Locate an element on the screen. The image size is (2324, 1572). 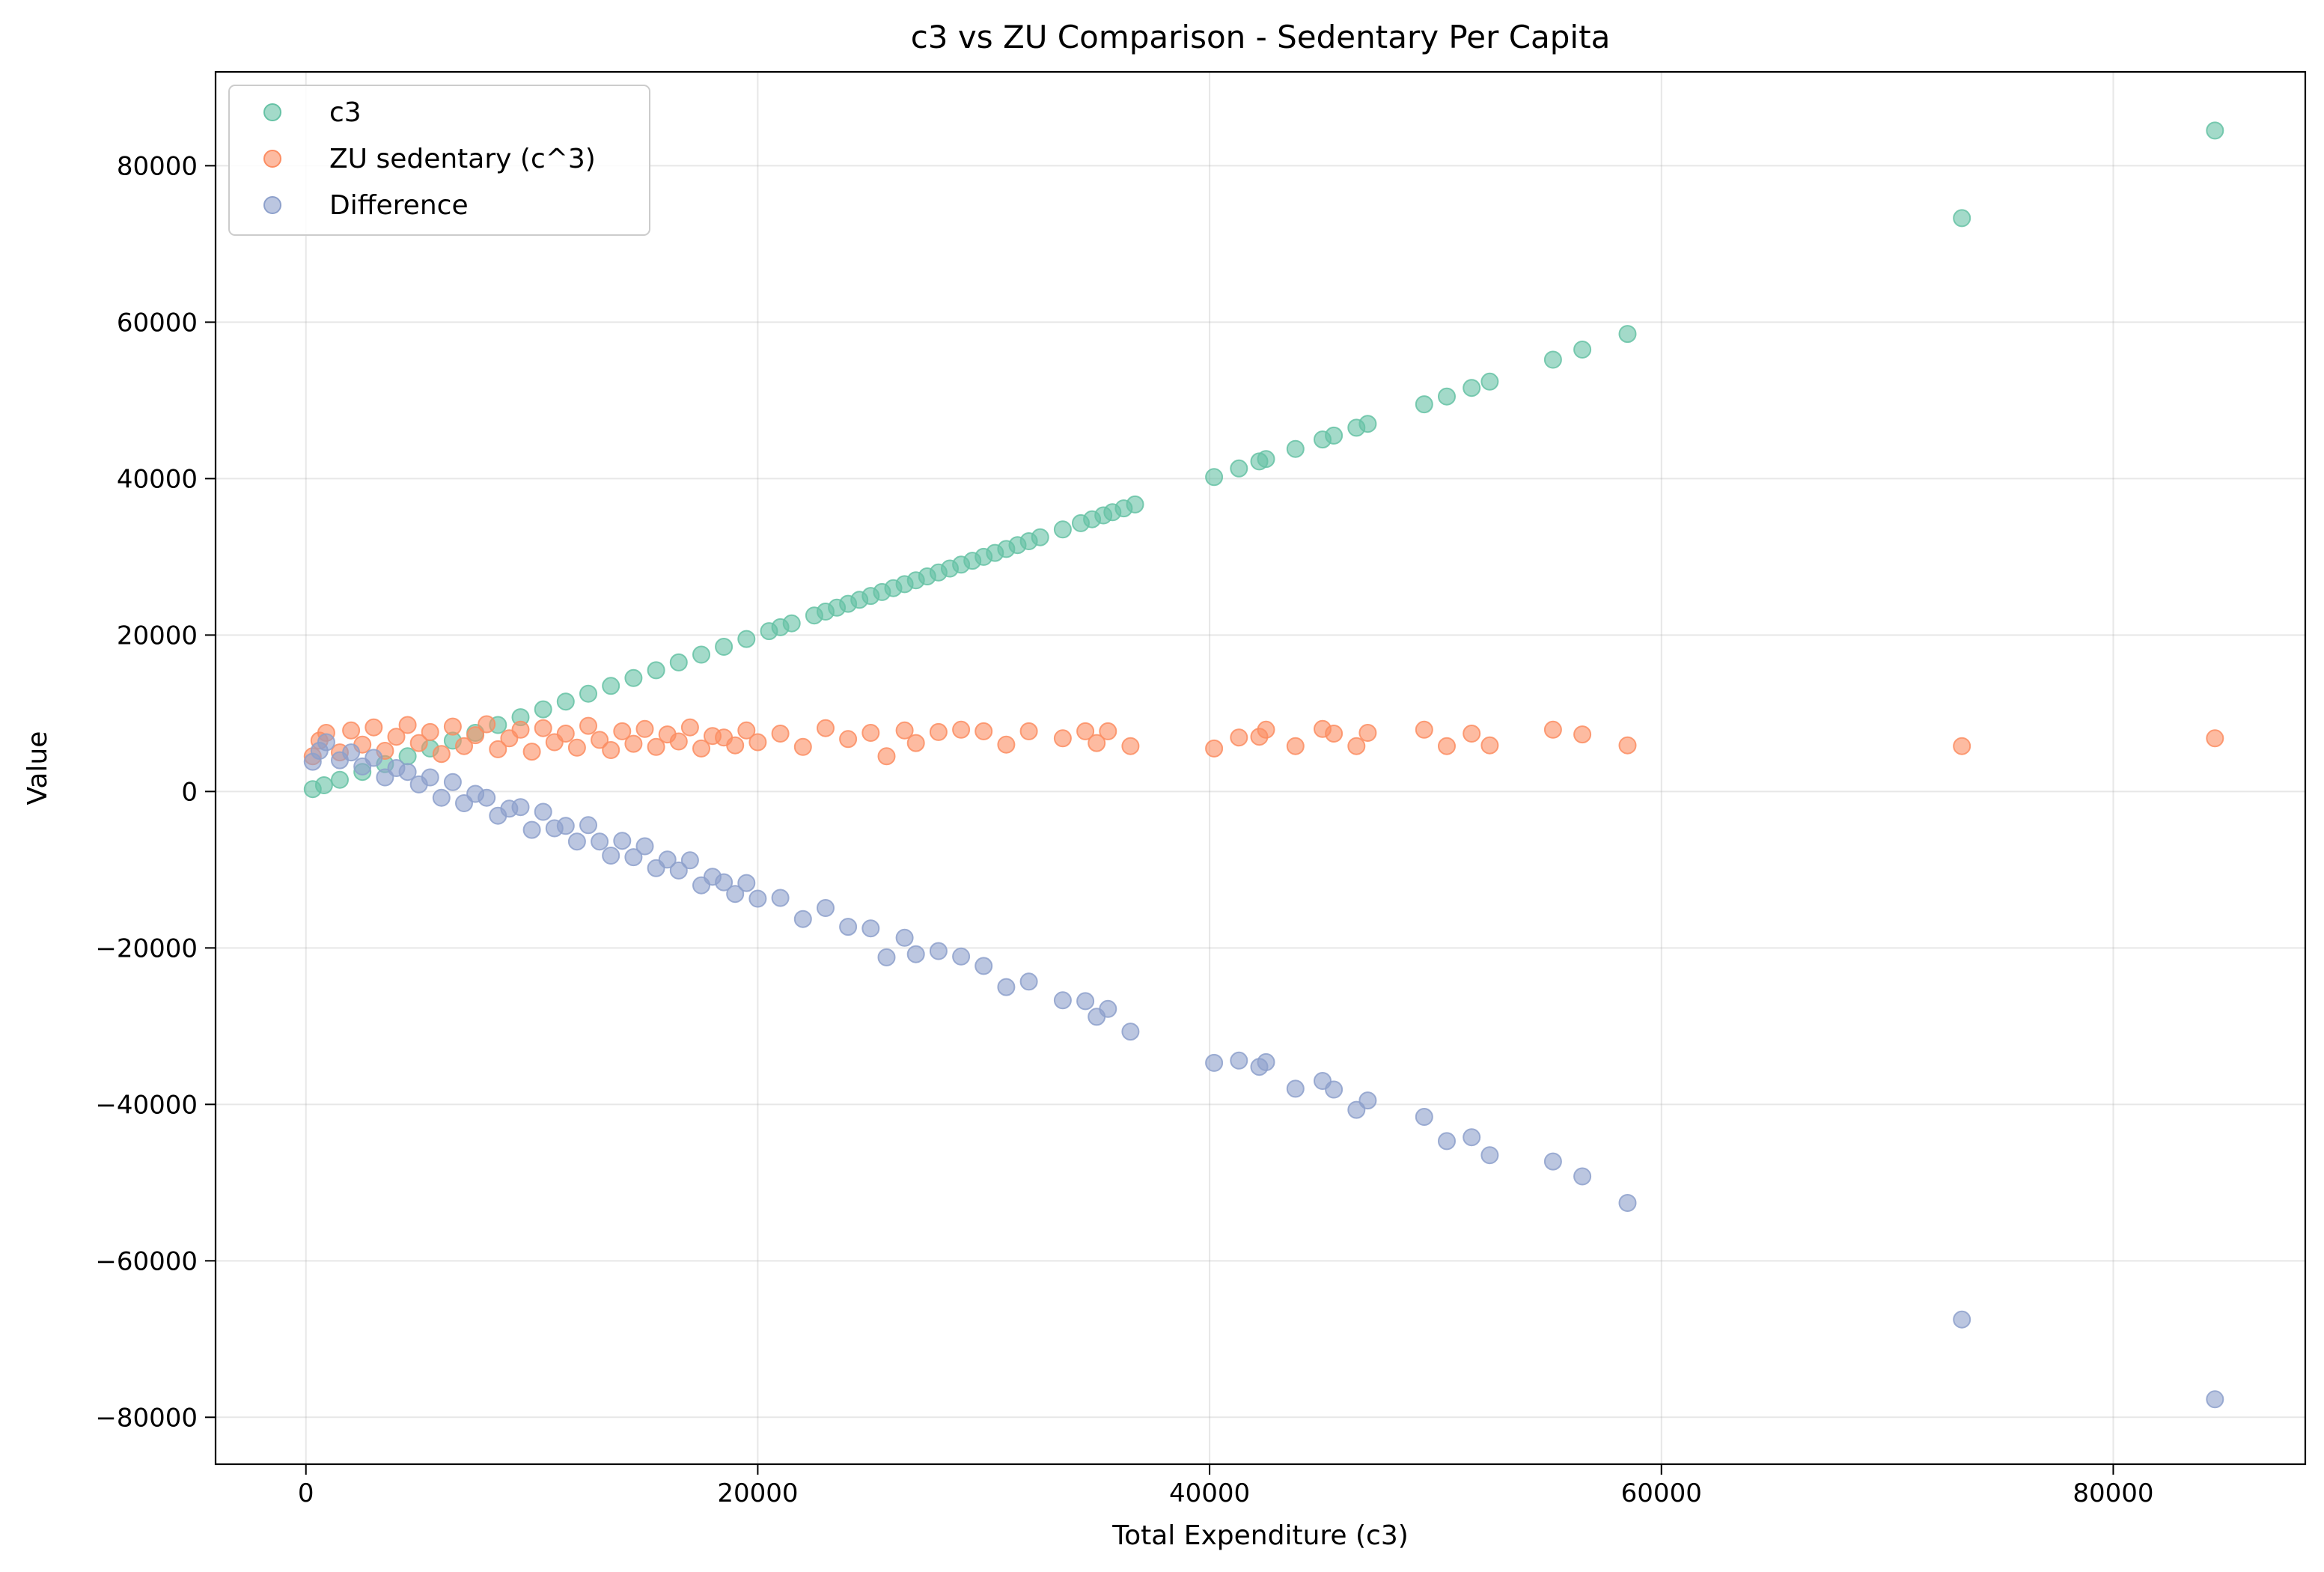
y-tick-label: −40000 is located at coordinates (146, 1105).